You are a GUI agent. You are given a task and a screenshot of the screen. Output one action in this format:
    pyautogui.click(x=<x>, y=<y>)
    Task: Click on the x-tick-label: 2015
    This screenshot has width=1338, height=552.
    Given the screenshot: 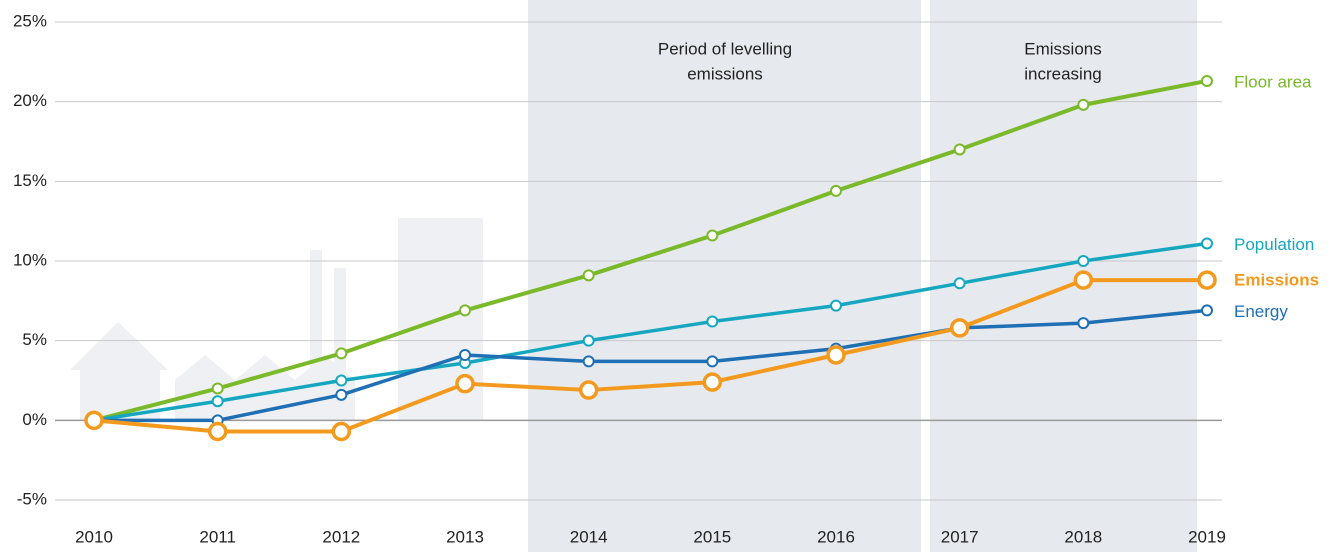 What is the action you would take?
    pyautogui.click(x=712, y=536)
    